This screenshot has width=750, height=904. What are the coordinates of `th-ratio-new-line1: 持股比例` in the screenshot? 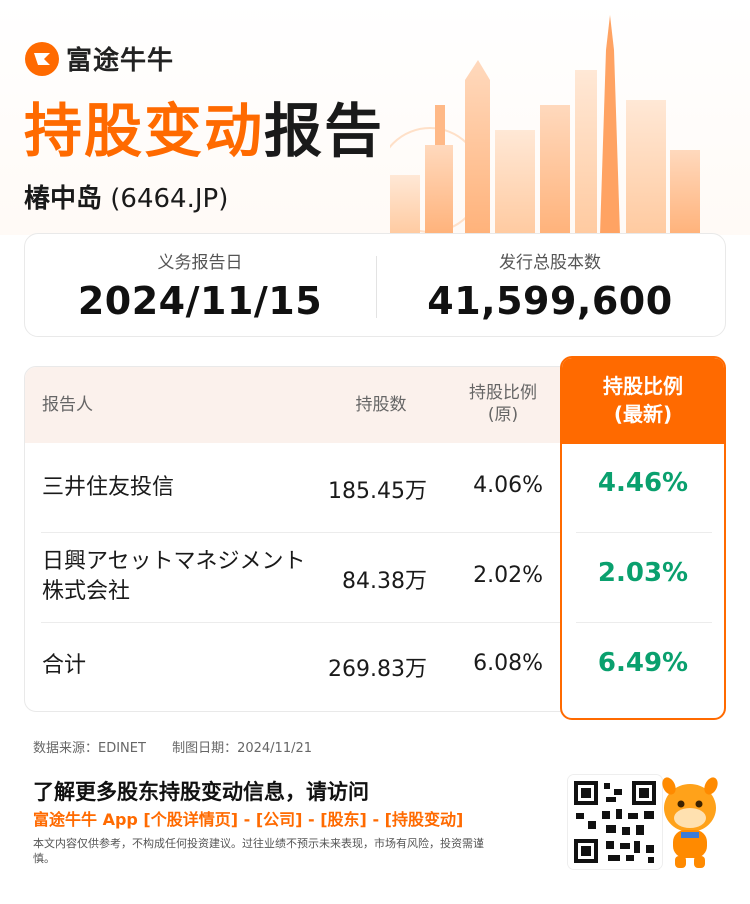 It's located at (643, 386).